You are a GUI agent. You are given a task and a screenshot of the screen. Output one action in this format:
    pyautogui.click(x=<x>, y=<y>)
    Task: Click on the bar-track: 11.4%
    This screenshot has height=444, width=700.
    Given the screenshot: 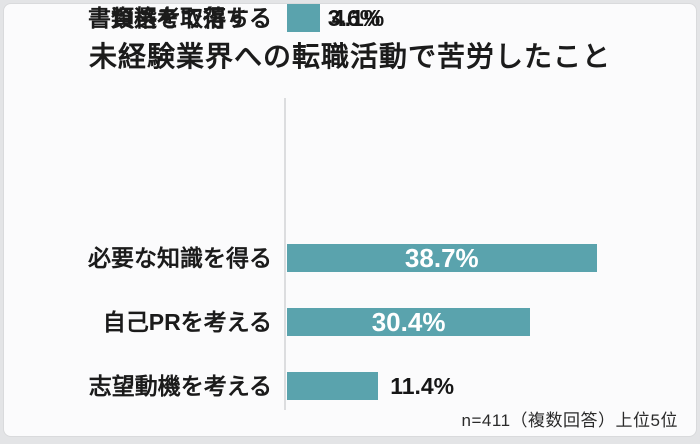 What is the action you would take?
    pyautogui.click(x=447, y=386)
    